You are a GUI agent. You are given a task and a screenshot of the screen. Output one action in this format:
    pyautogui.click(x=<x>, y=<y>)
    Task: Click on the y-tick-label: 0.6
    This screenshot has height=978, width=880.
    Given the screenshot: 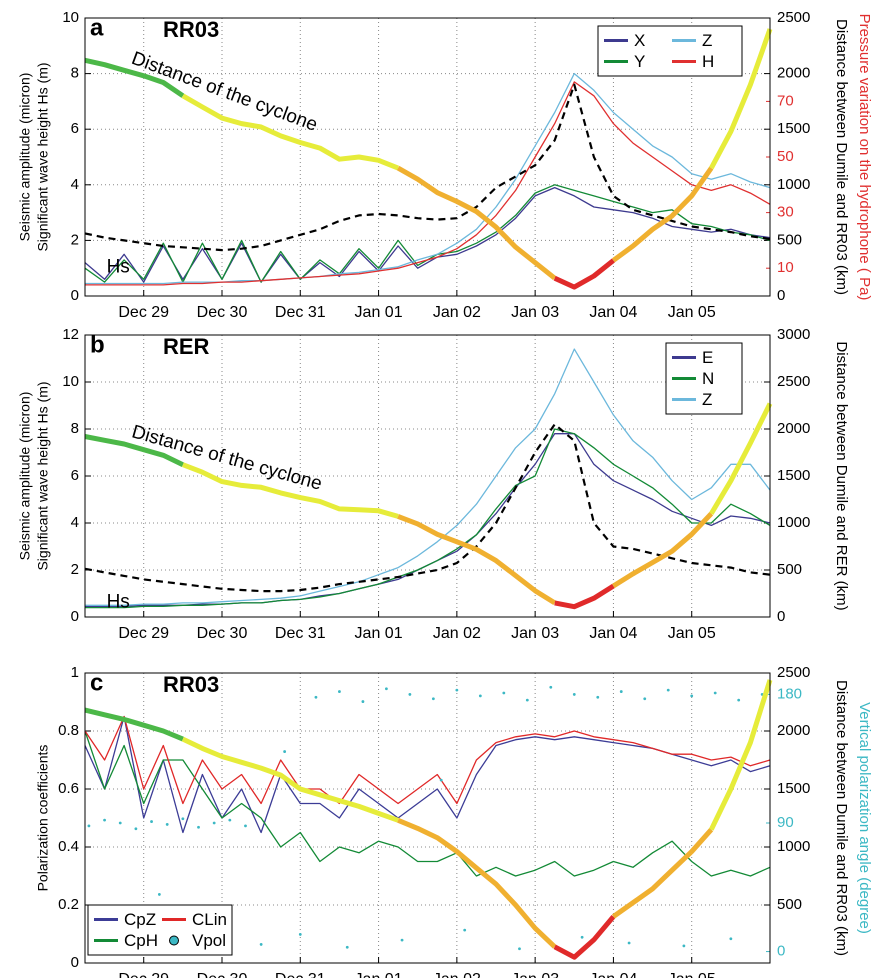 What is the action you would take?
    pyautogui.click(x=68, y=788)
    